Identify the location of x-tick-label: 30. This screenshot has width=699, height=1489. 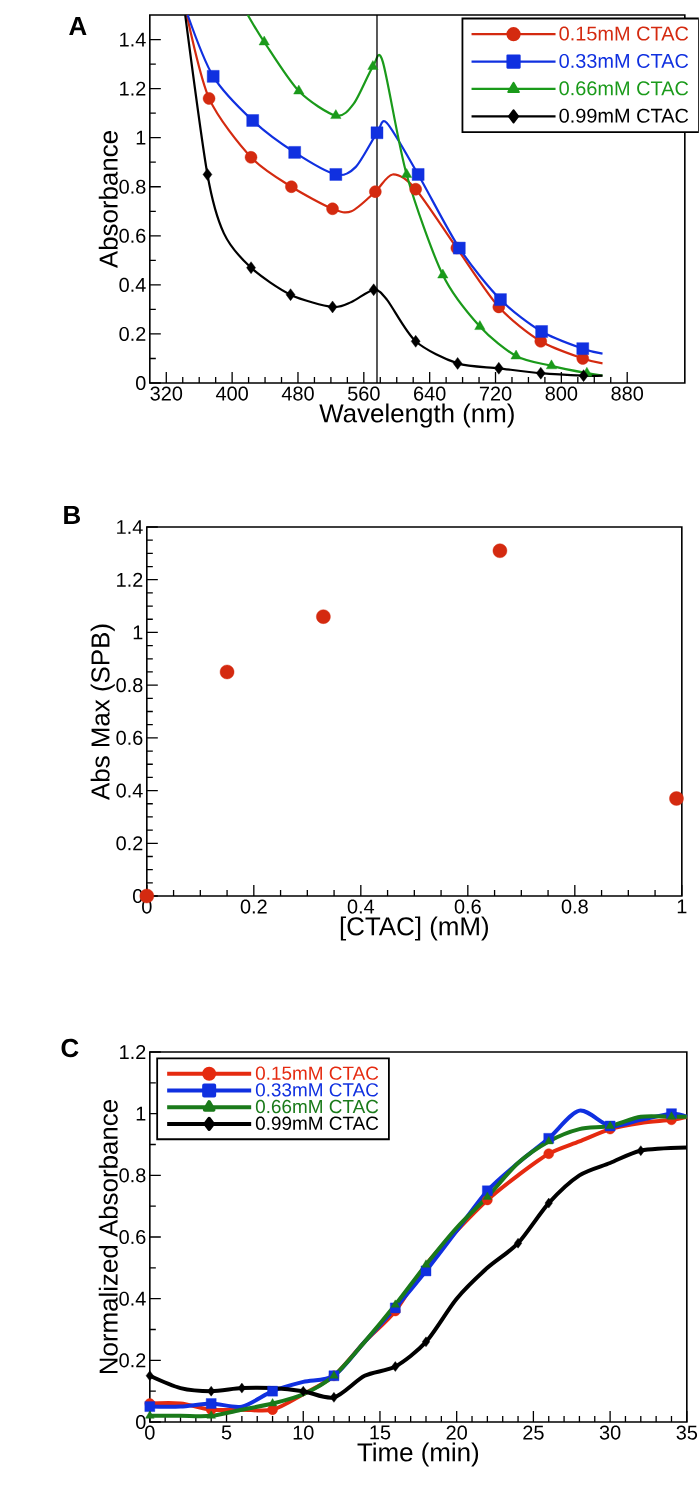
(610, 1432).